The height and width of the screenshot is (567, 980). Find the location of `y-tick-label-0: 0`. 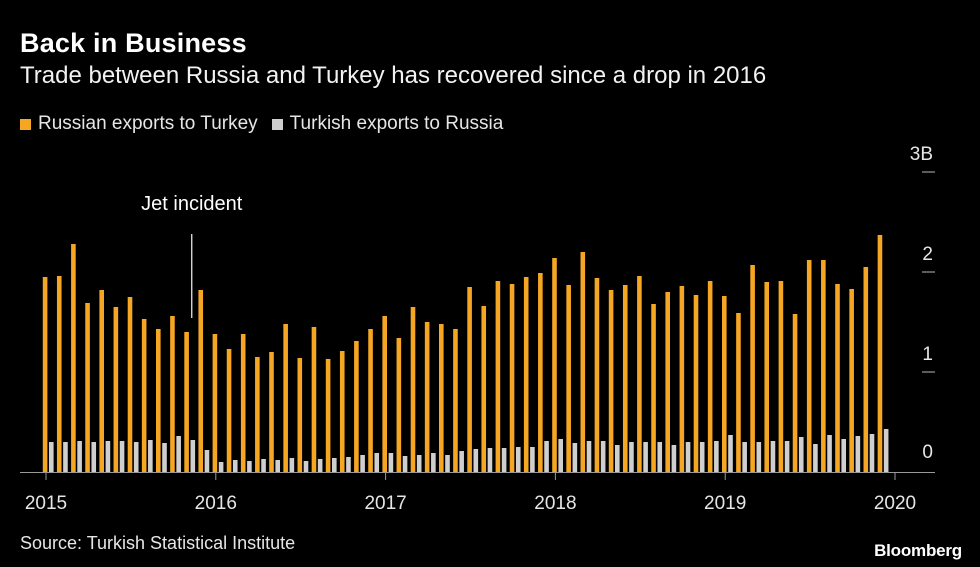

y-tick-label-0: 0 is located at coordinates (927, 452).